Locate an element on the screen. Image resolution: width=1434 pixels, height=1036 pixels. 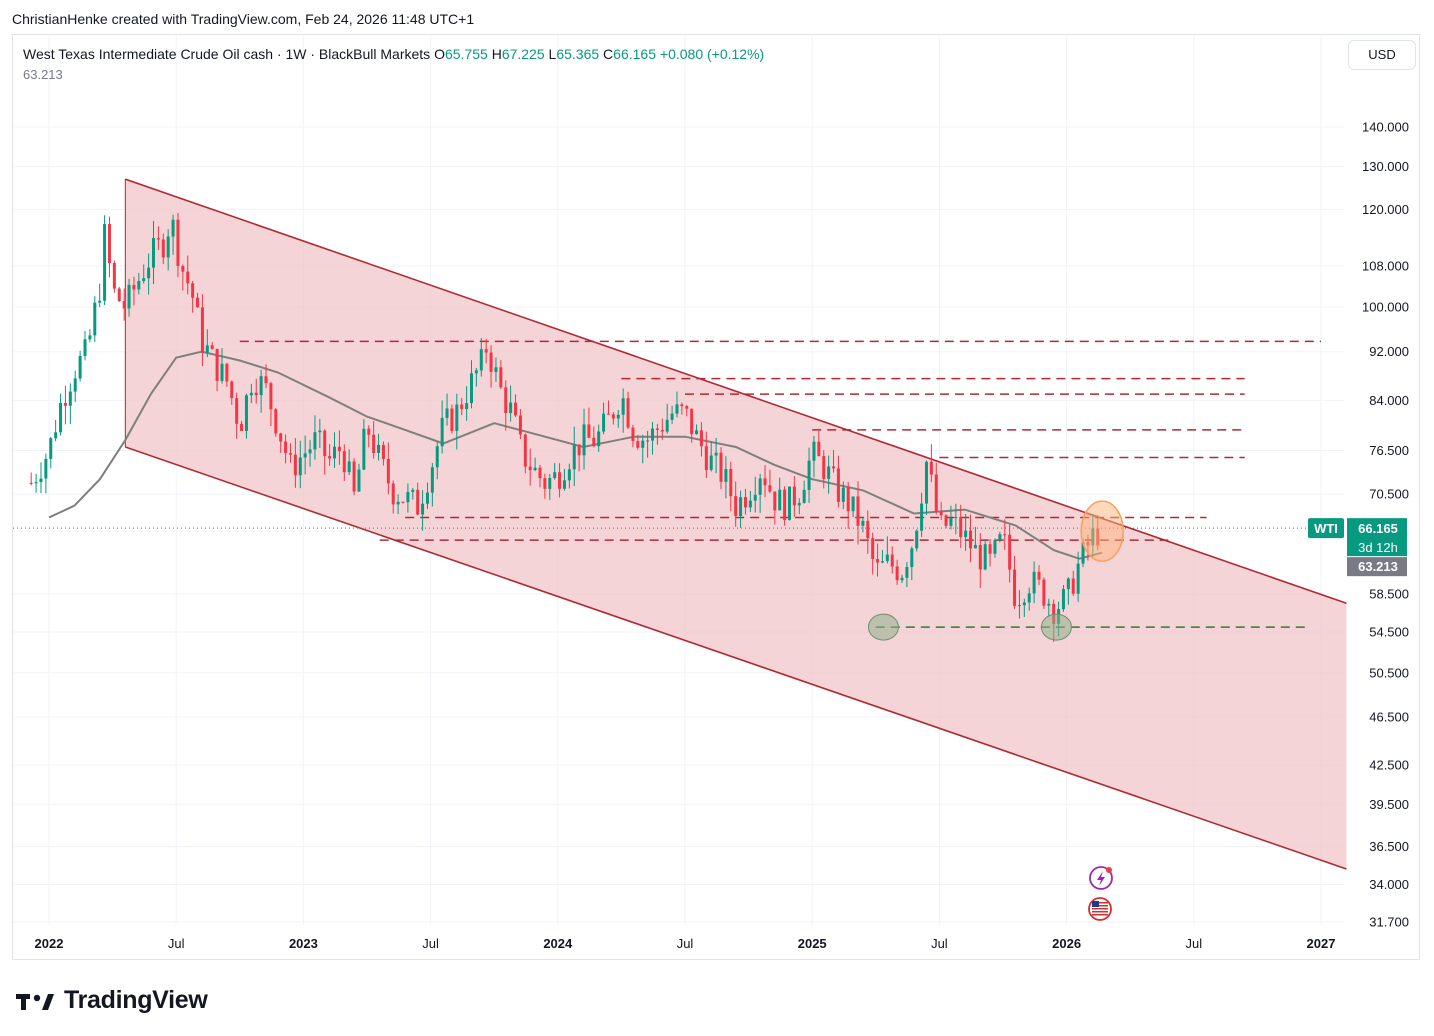
legend-high-label: H is located at coordinates (496, 54).